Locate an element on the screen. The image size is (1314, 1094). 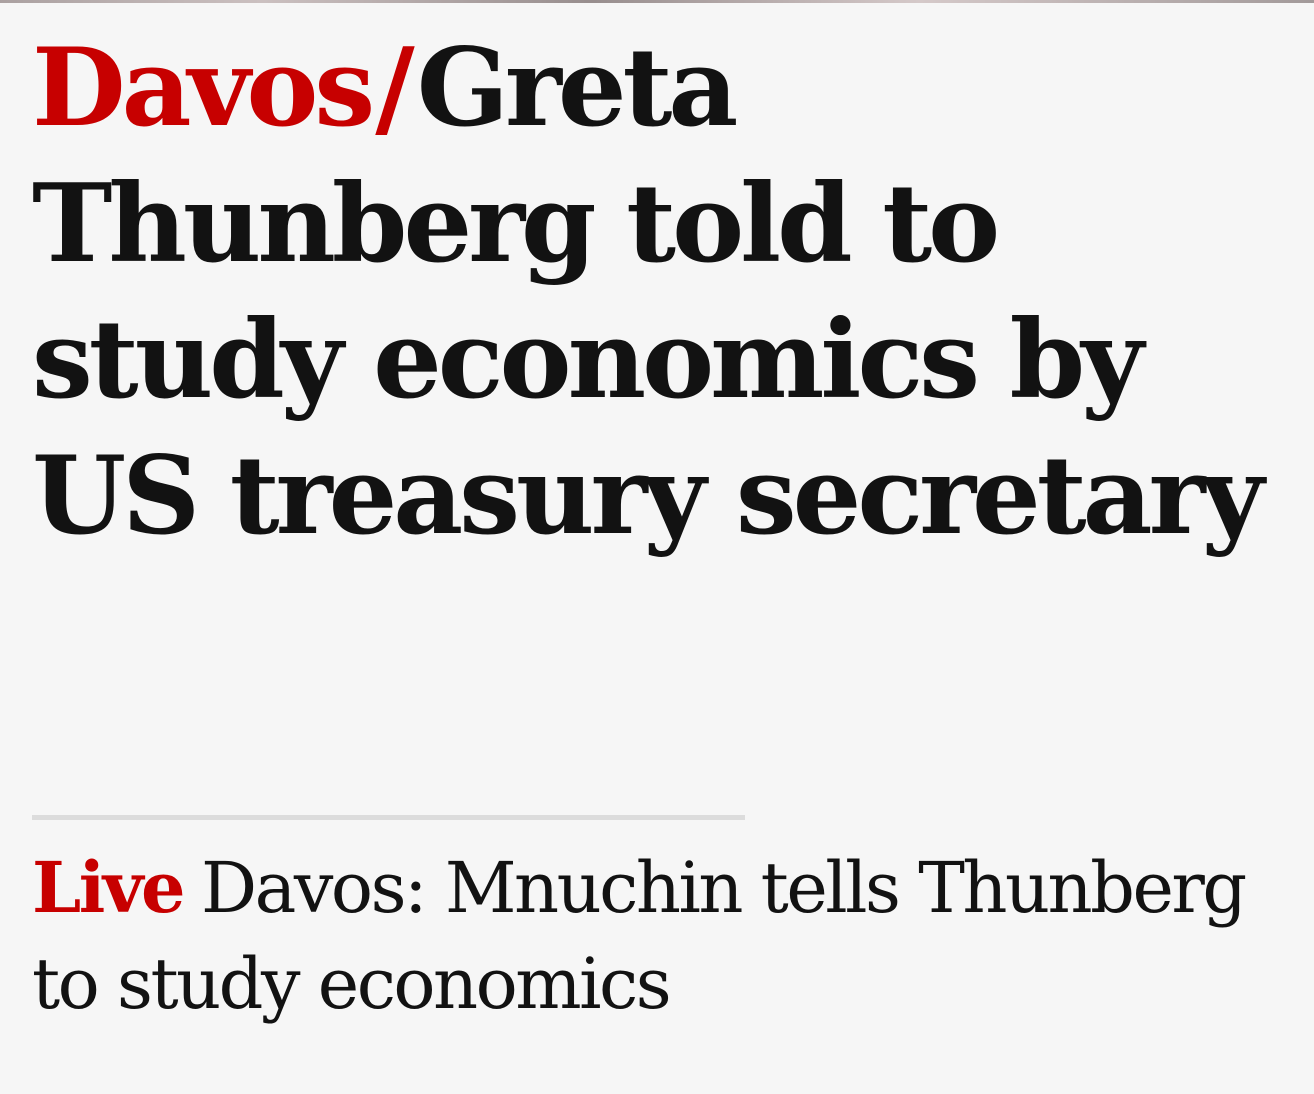
headline-kicker: Davos is located at coordinates (201, 88).